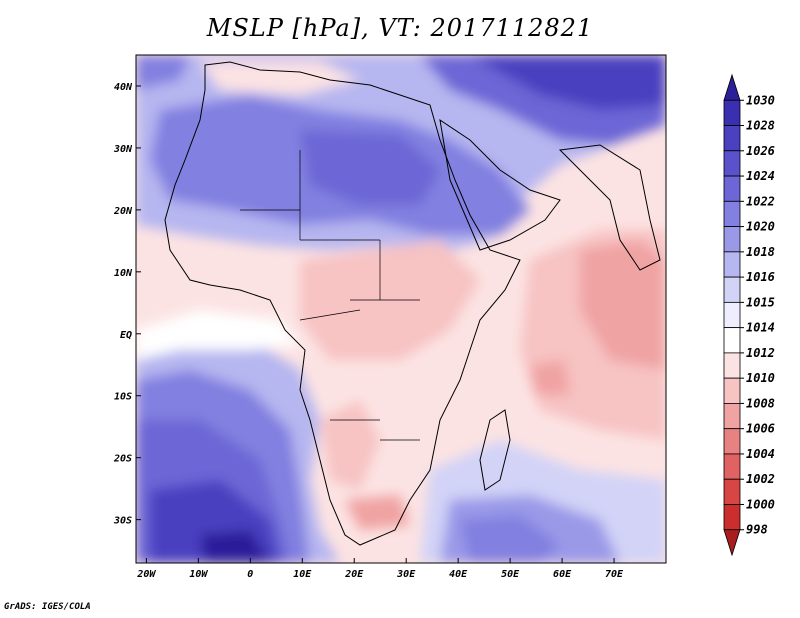 This screenshot has height=618, width=800. What do you see at coordinates (123, 397) in the screenshot?
I see `lat-tick-label: 10S` at bounding box center [123, 397].